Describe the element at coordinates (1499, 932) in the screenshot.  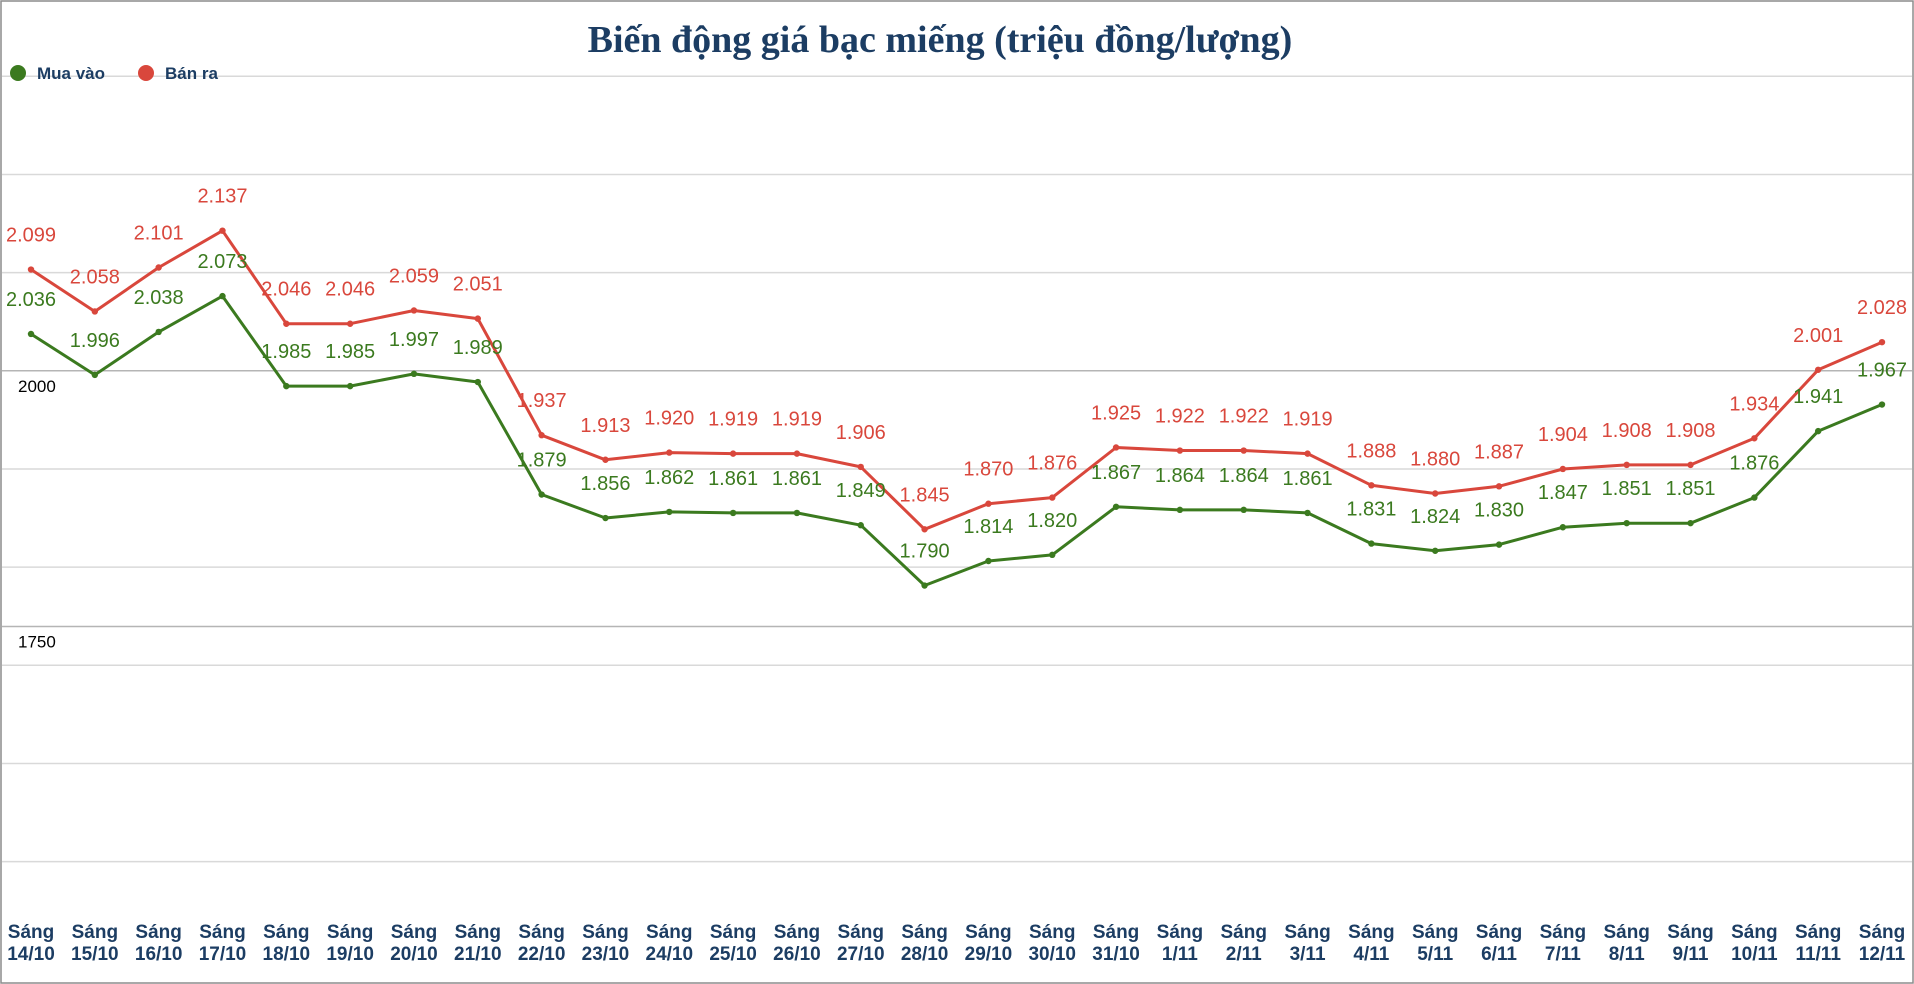
I see `xtick-line1-23: Sáng` at that location.